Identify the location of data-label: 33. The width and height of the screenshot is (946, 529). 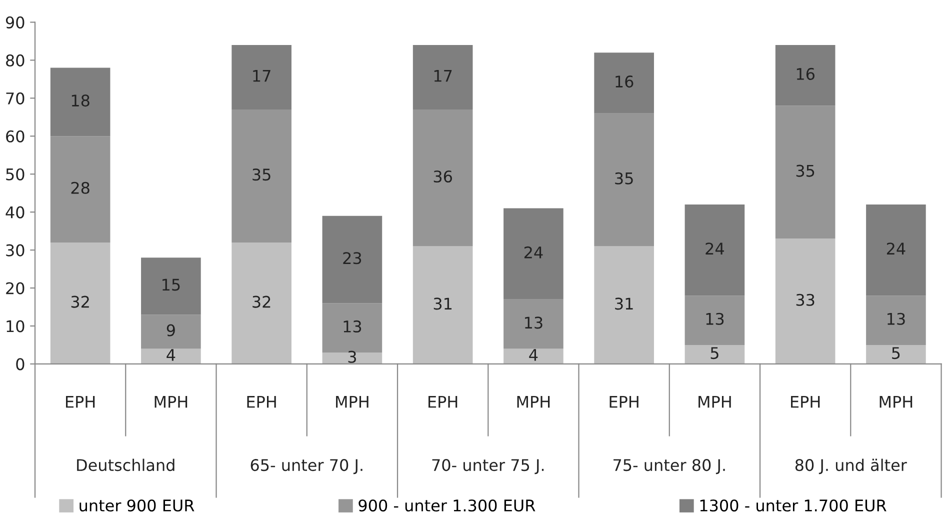
(805, 300).